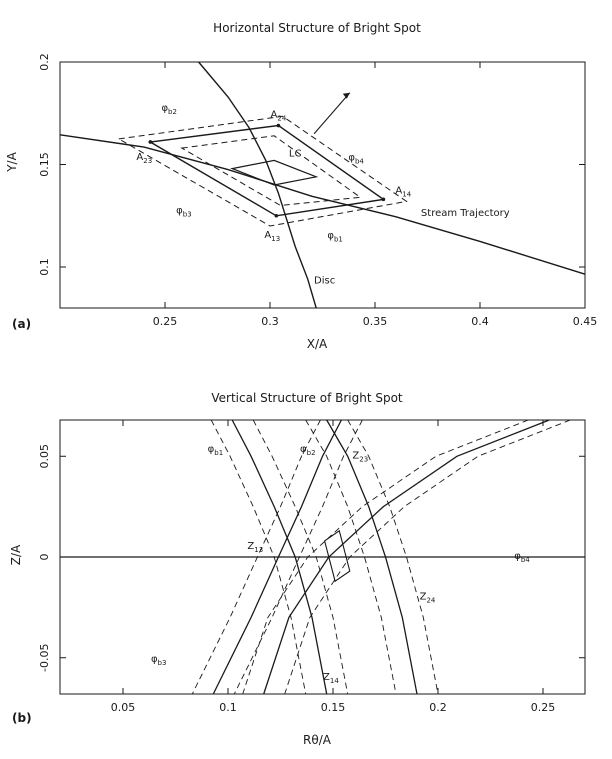 The height and width of the screenshot is (759, 612). Describe the element at coordinates (16, 554) in the screenshot. I see `chart-b-ylabel: Z/A` at that location.